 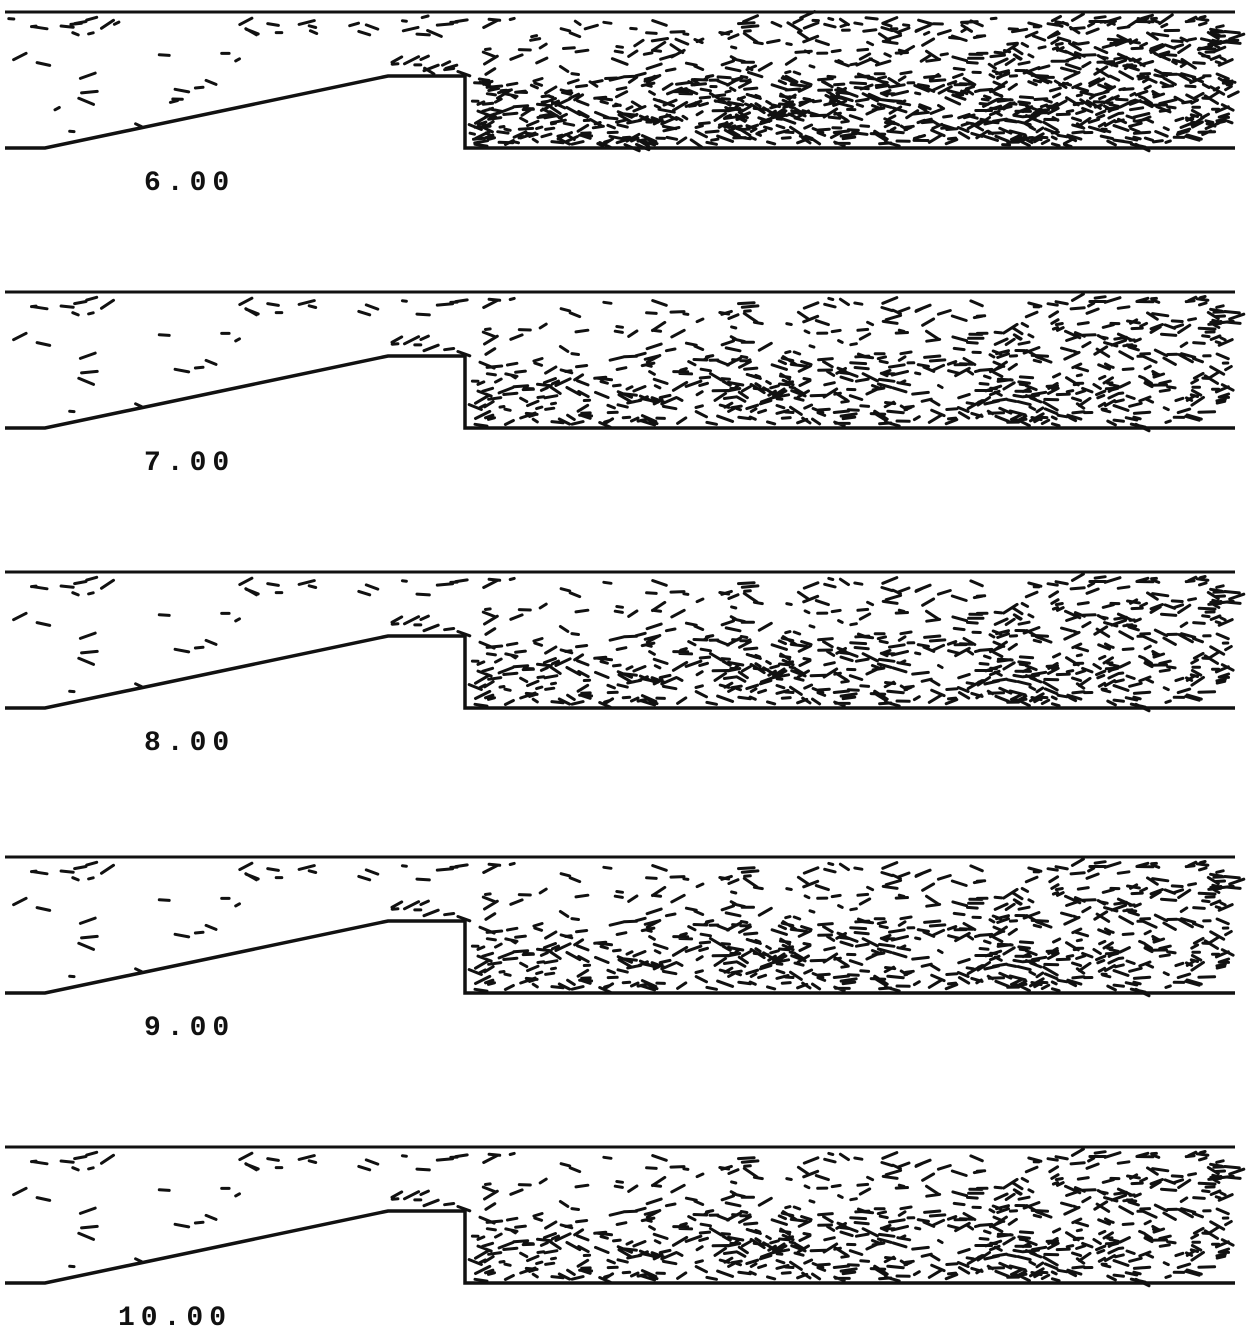 I want to click on time-label: 10.00, so click(x=175, y=1318).